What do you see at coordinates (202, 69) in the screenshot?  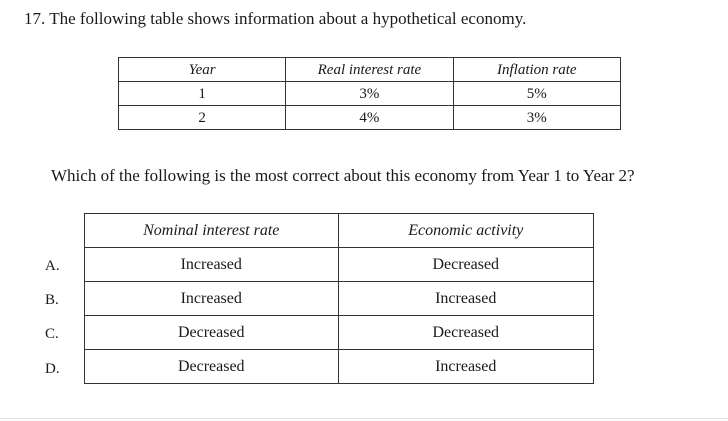 I see `header-year: Year` at bounding box center [202, 69].